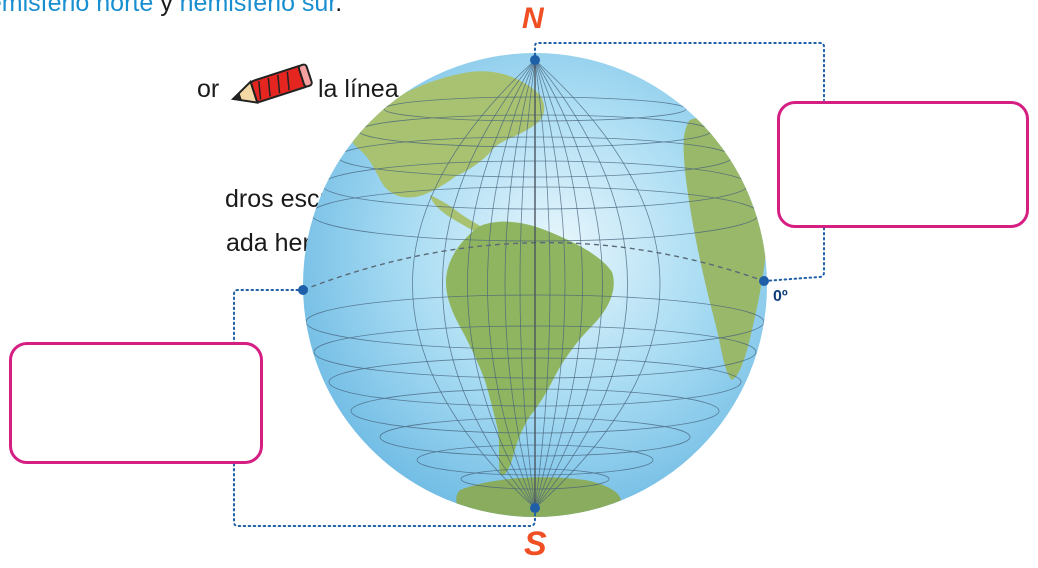 The image size is (1038, 568). I want to click on answer-box-north, so click(903, 164).